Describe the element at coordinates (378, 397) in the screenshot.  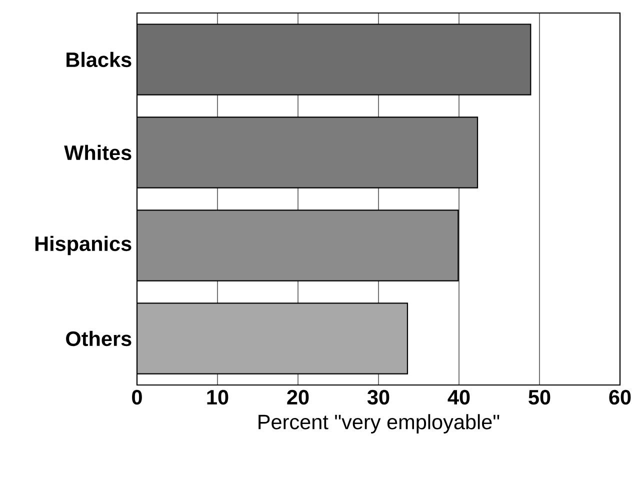
I see `x-tick-label: 30` at that location.